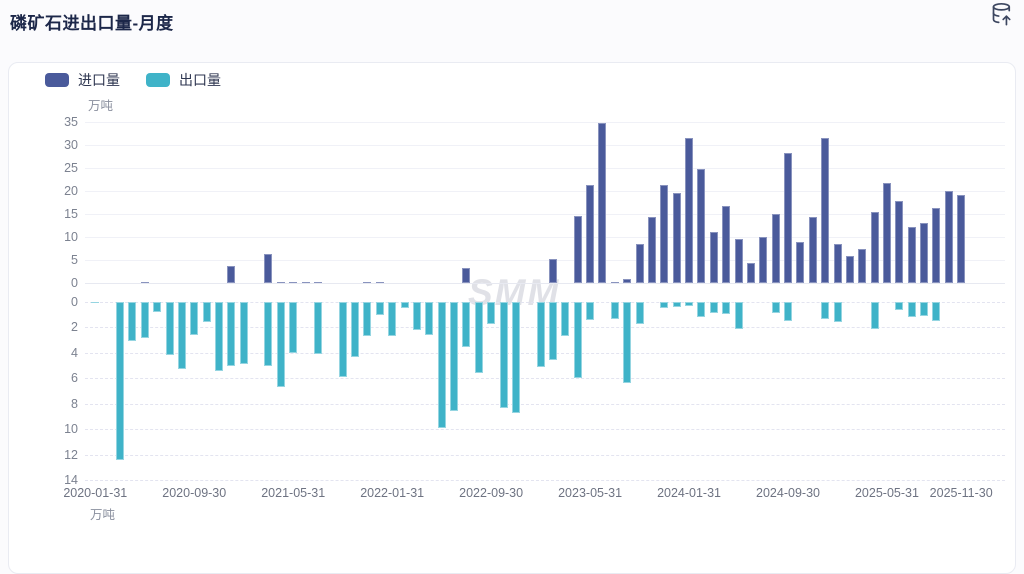  What do you see at coordinates (194, 493) in the screenshot?
I see `x-axis-tick-label: 2020-09-30` at bounding box center [194, 493].